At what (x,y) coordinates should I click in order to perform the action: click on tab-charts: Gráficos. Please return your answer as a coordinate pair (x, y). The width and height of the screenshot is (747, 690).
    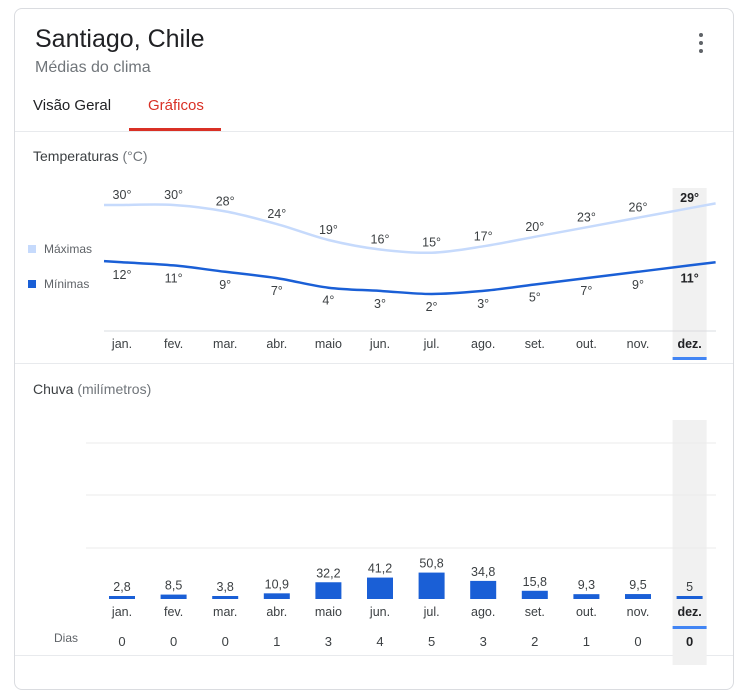
    Looking at the image, I should click on (176, 105).